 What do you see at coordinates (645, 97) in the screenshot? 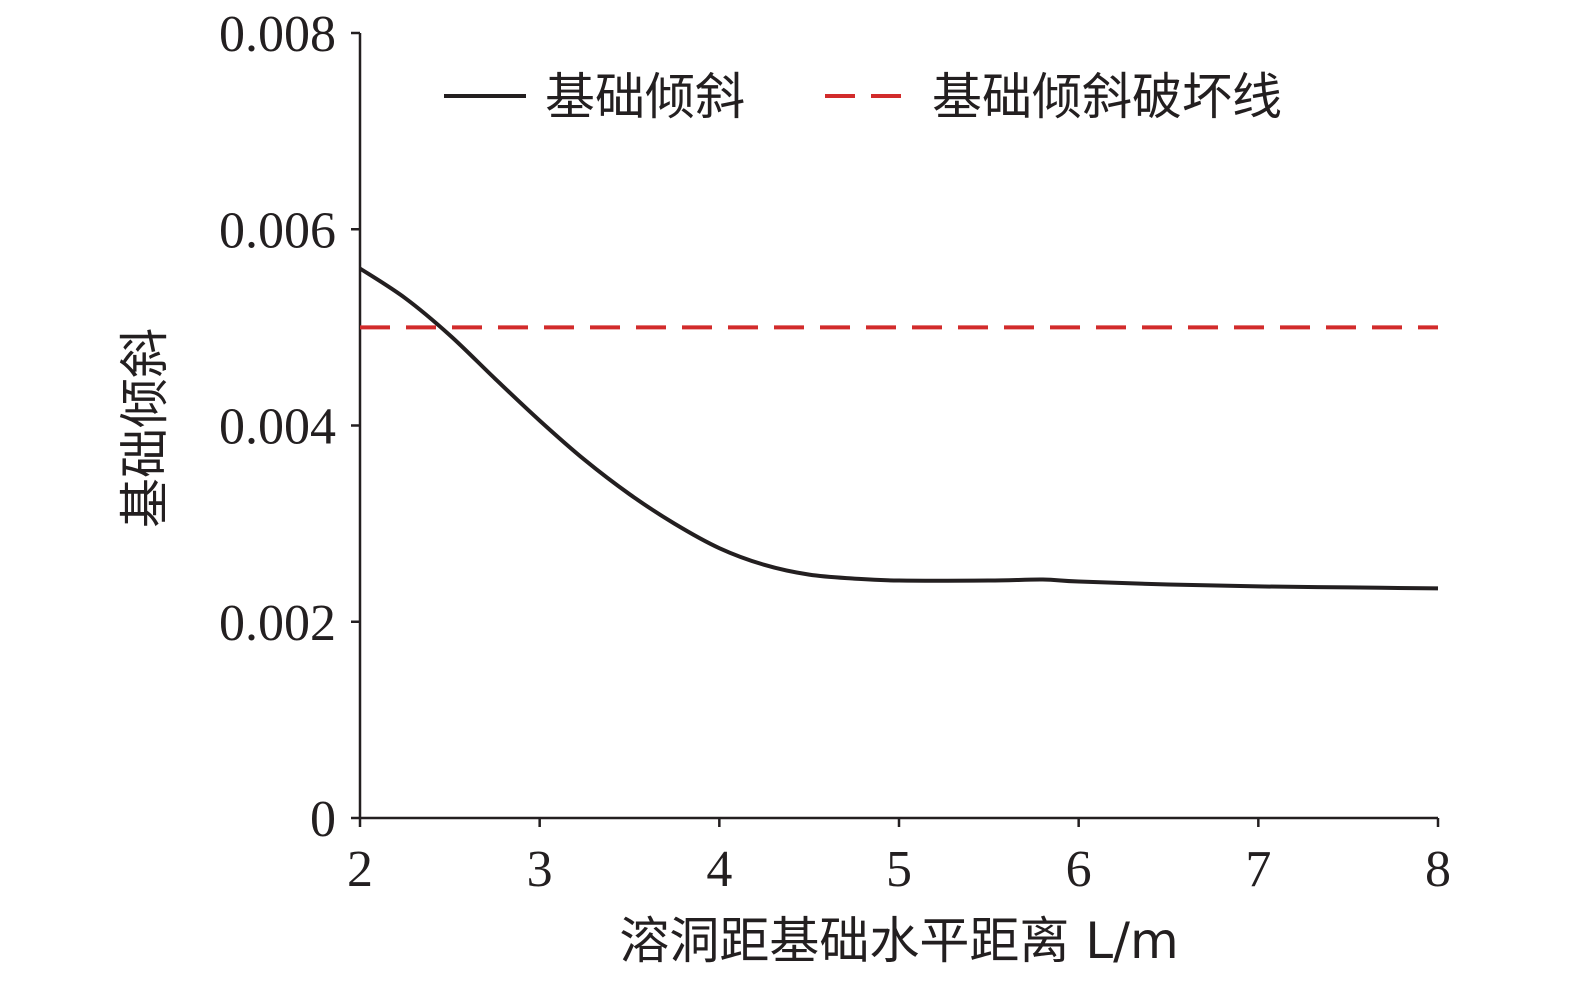
I see `legend-label: 基础倾斜` at bounding box center [645, 97].